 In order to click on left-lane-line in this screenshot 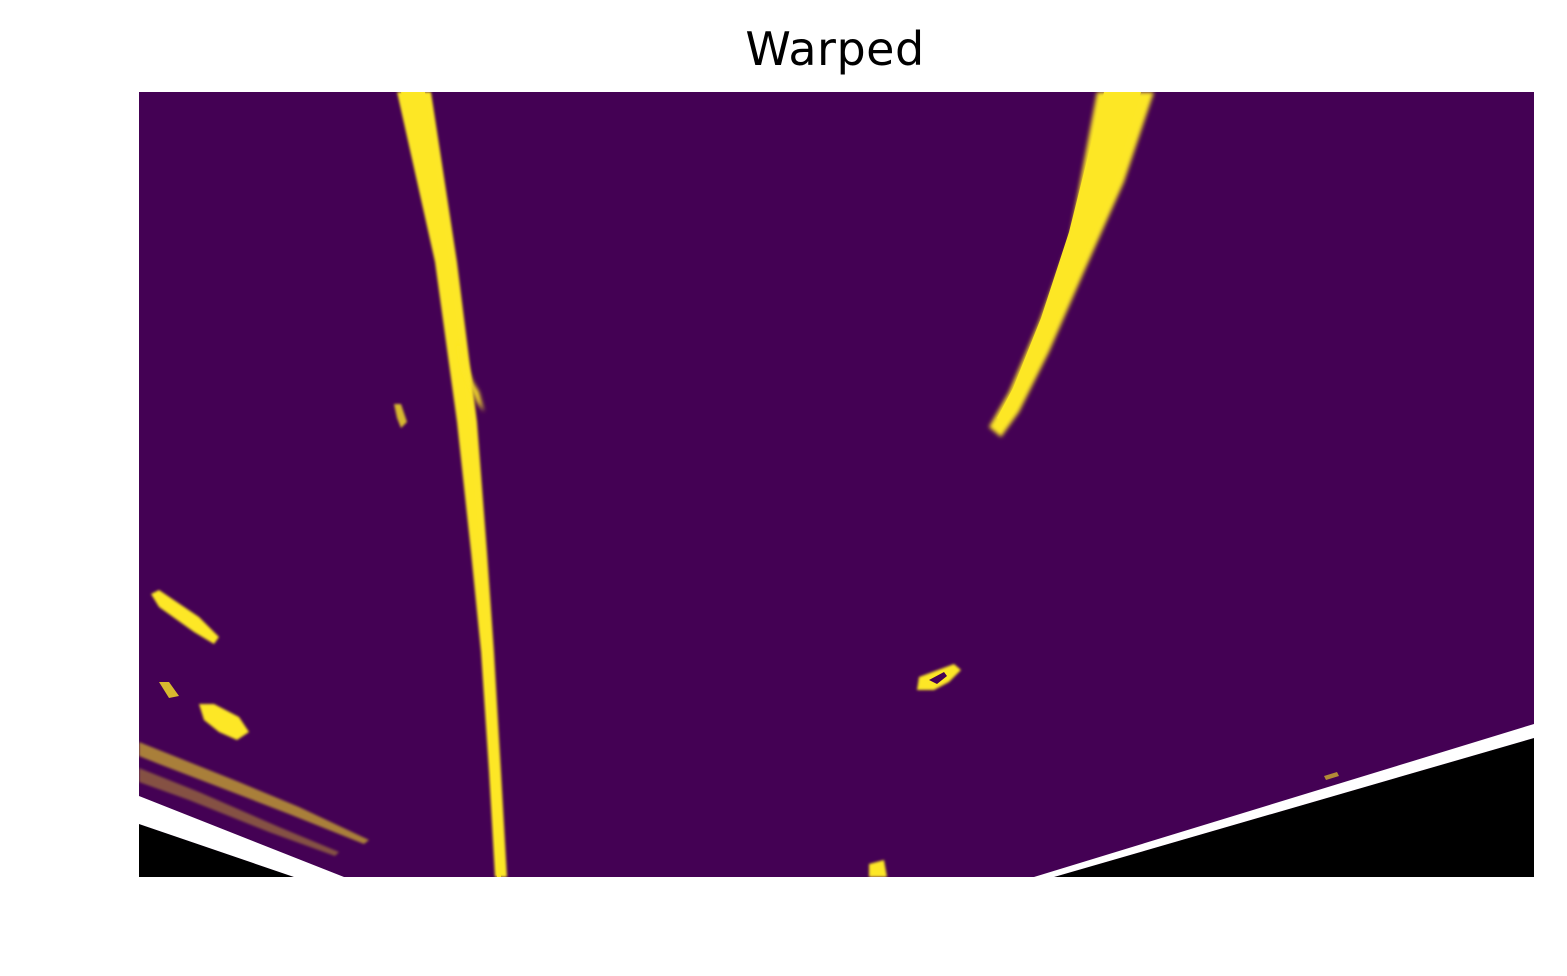, I will do `click(452, 484)`.